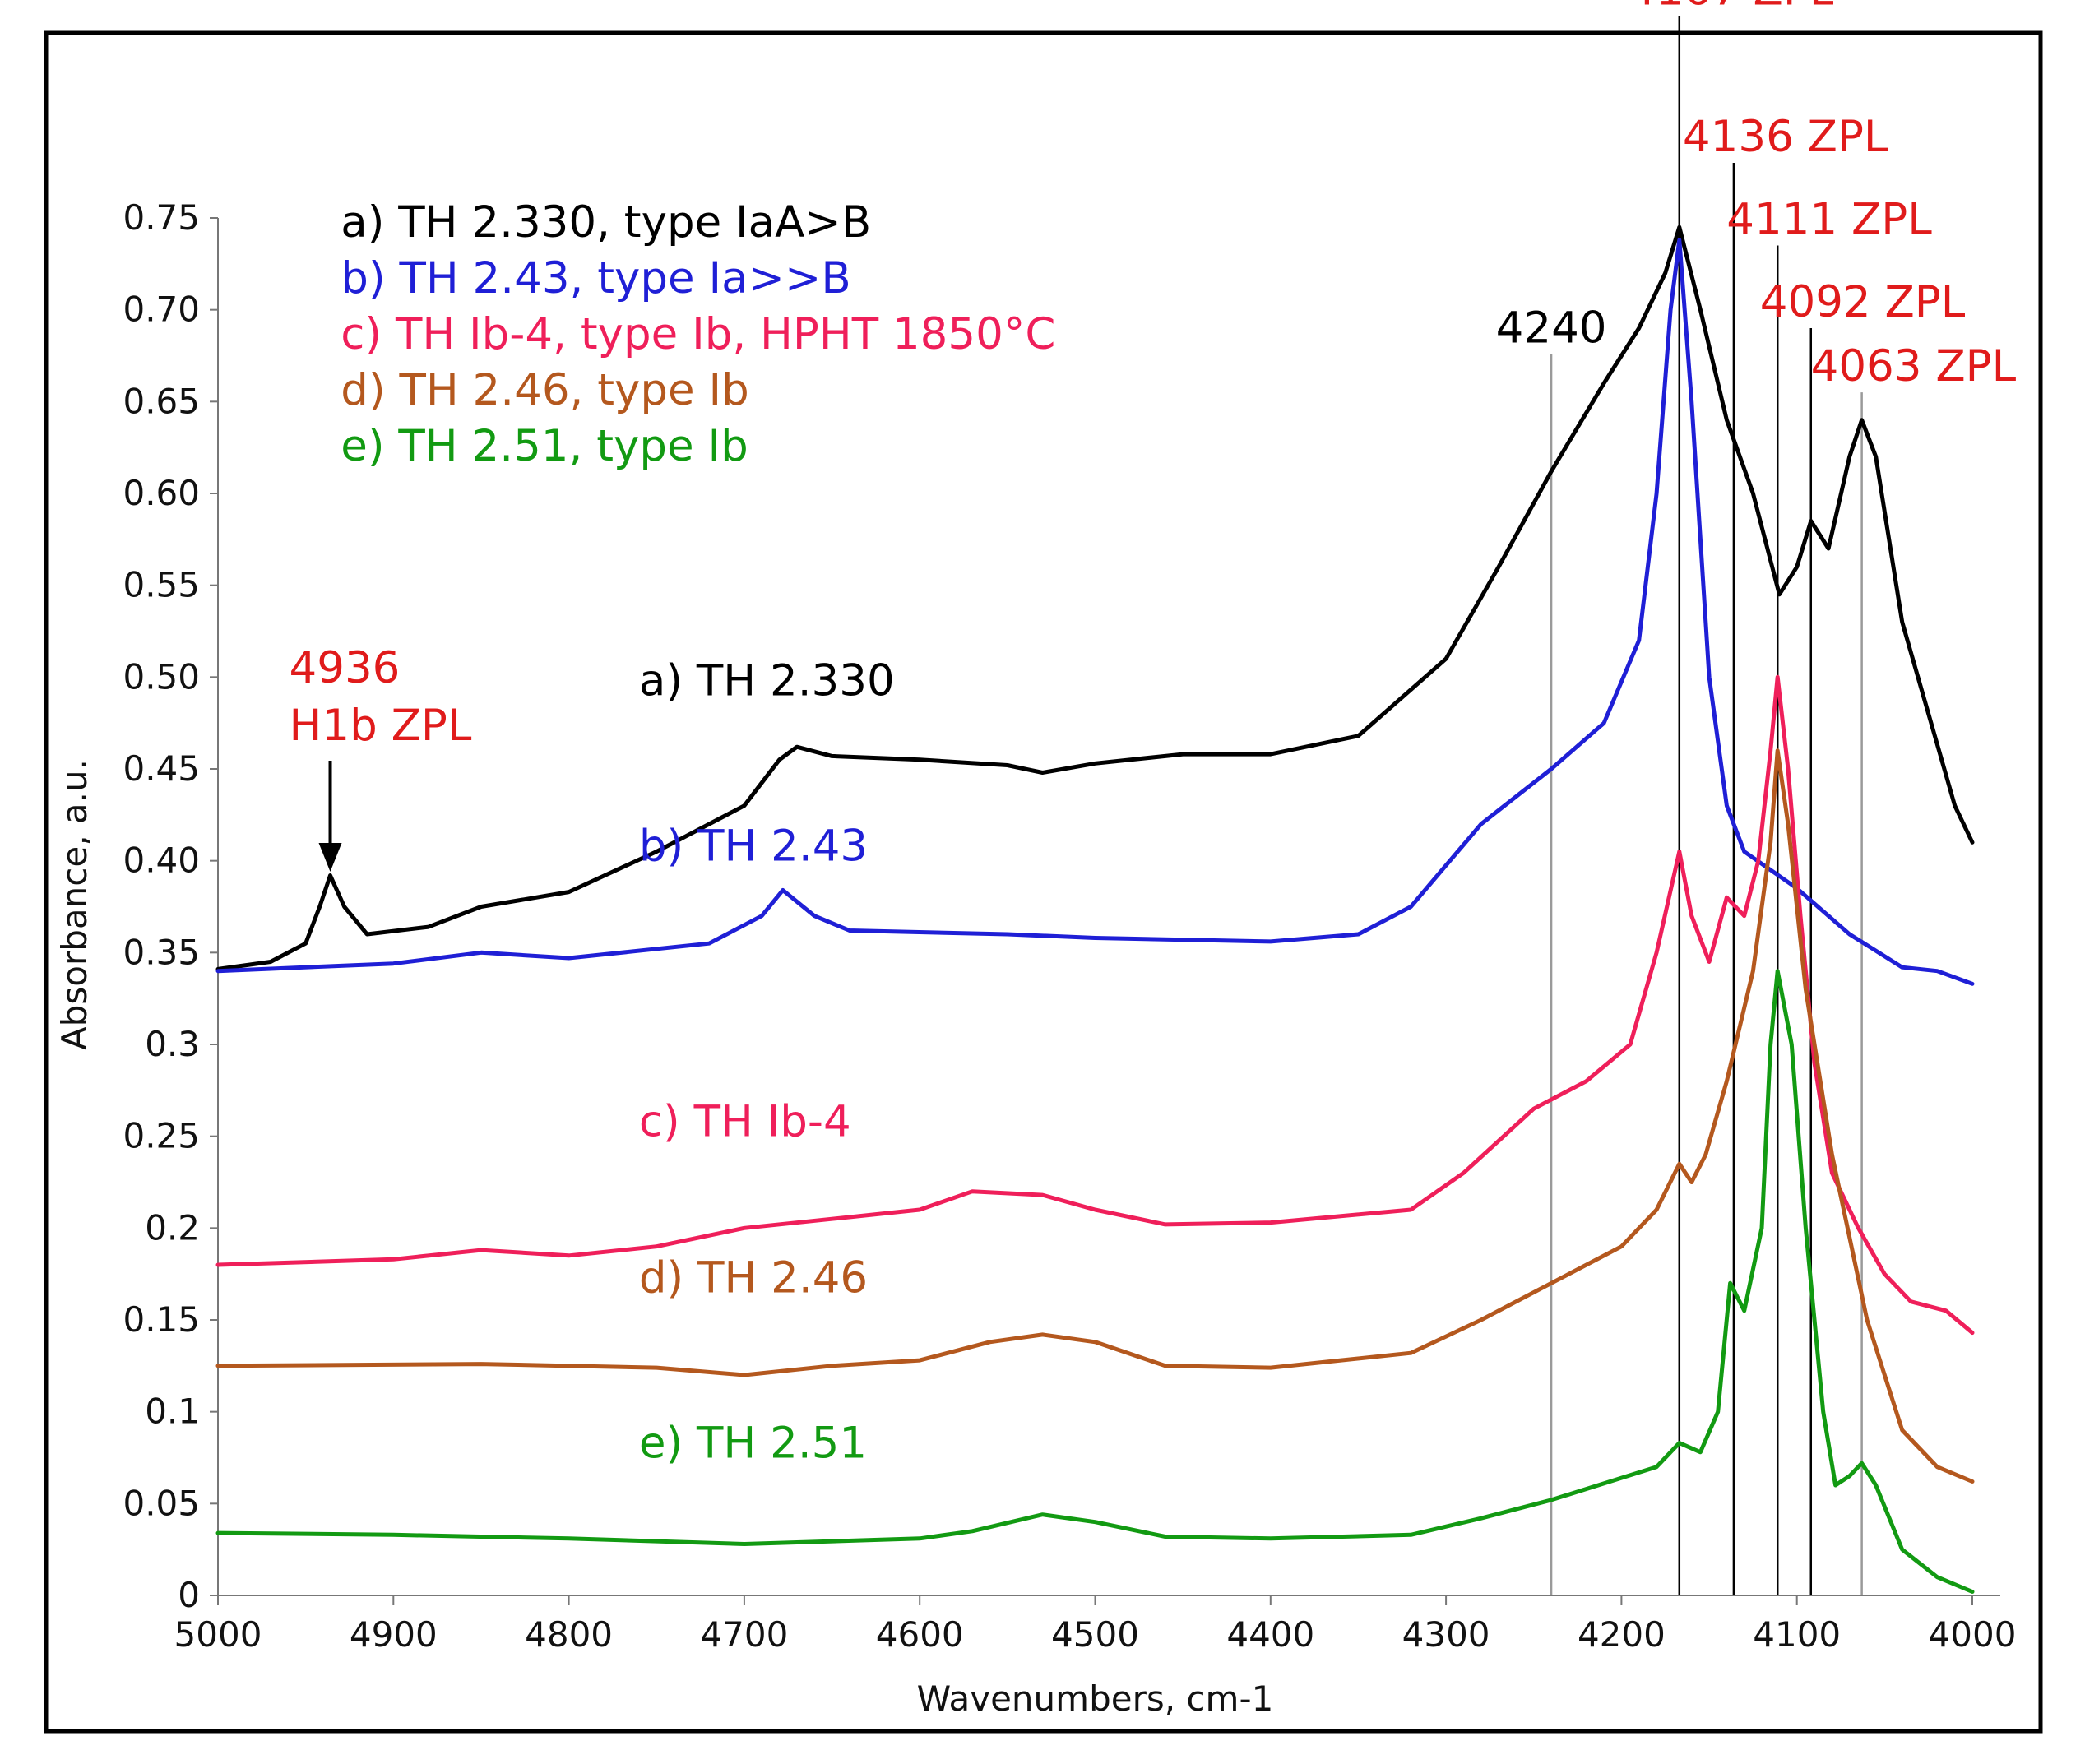  What do you see at coordinates (569, 1634) in the screenshot?
I see `x-tick-label: 4800` at bounding box center [569, 1634].